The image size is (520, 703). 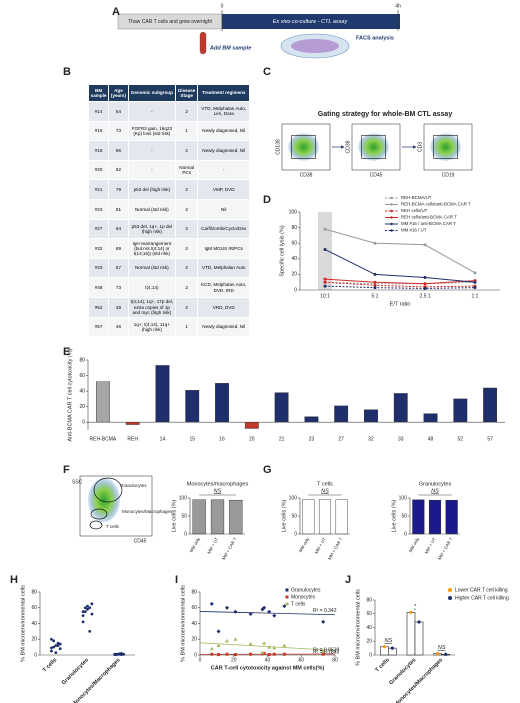 What do you see at coordinates (438, 654) in the screenshot?
I see `bar-point` at bounding box center [438, 654].